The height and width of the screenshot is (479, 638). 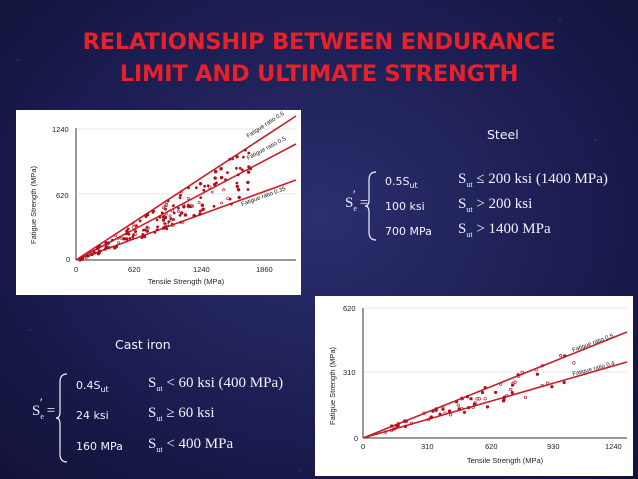 I want to click on x-tick-label: 0, so click(x=363, y=446).